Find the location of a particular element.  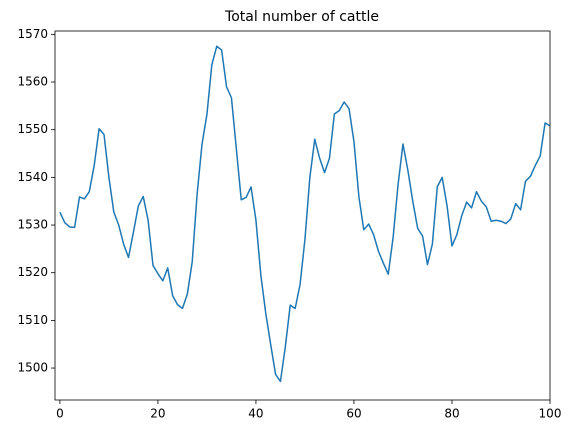

chart-title: Total number of cattle is located at coordinates (301, 17).